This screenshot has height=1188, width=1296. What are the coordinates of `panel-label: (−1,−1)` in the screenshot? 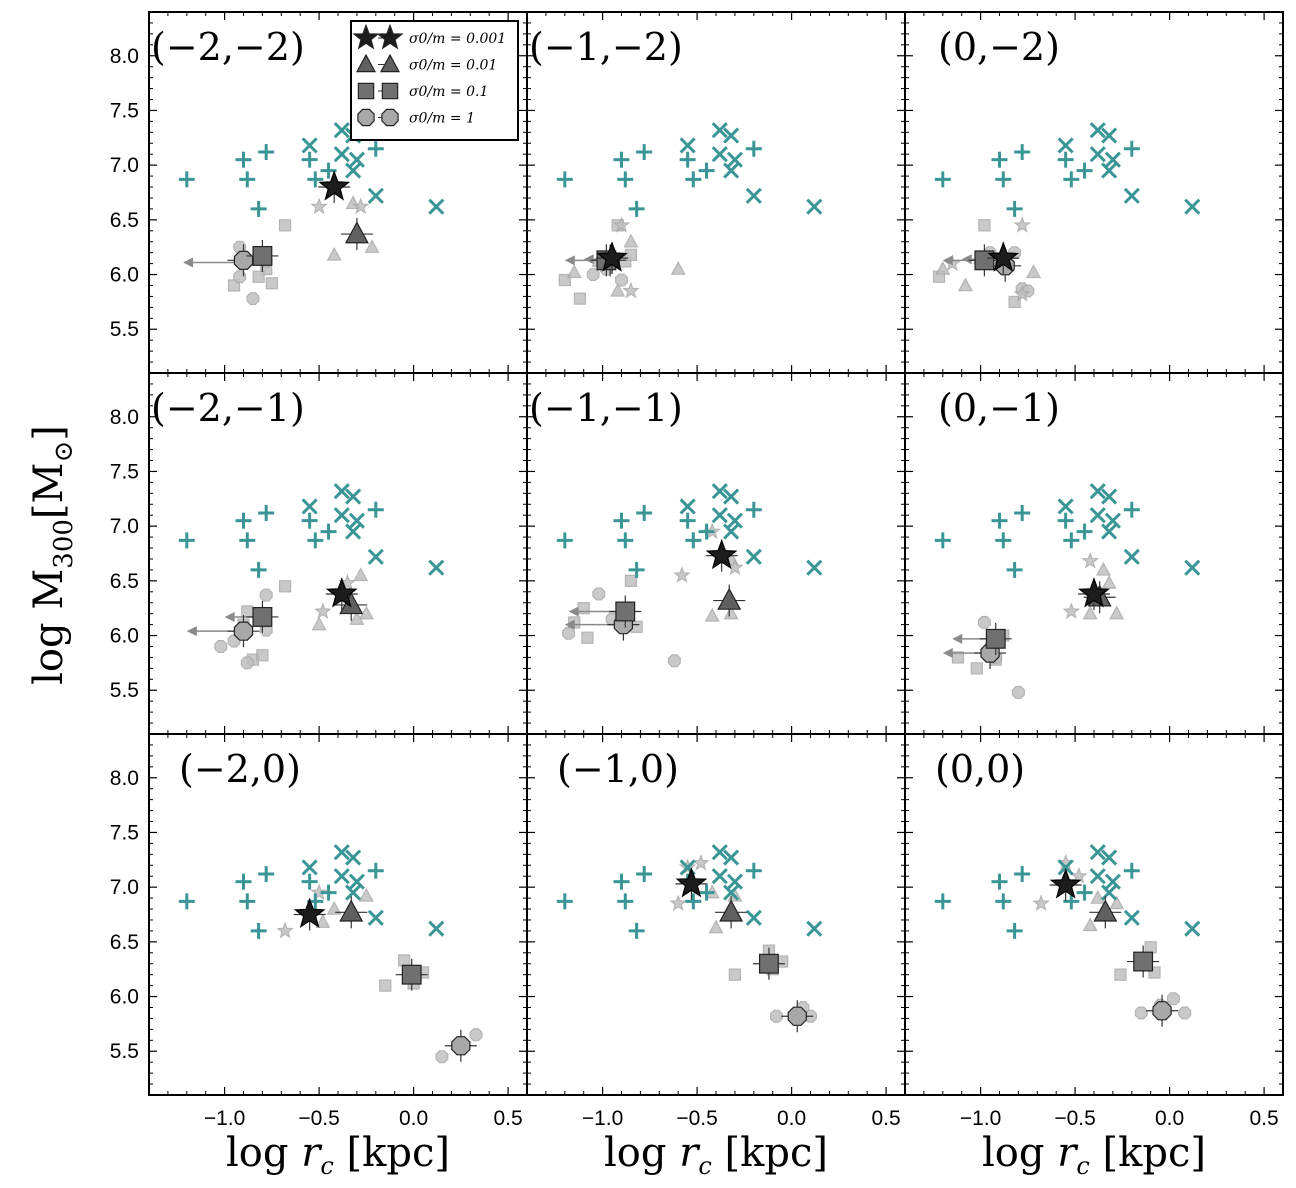 It's located at (606, 408).